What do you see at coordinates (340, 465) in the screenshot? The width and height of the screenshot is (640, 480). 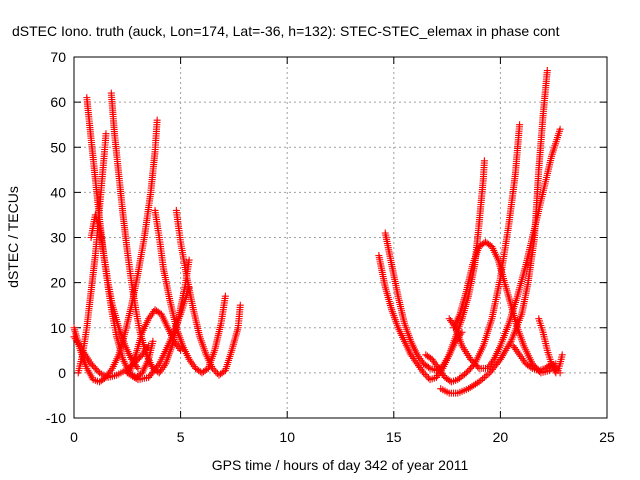 I see `x-axis-label: GPS time / hours of day 342 of year 2011` at bounding box center [340, 465].